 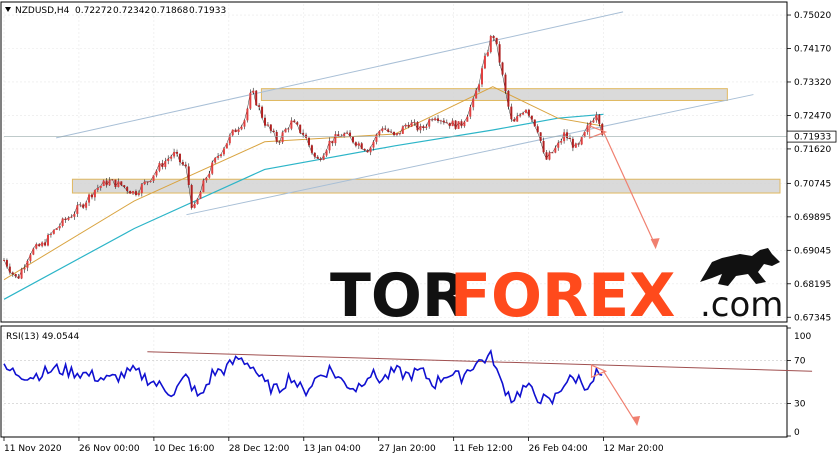 I want to click on rsi-tick-label: 70, so click(x=800, y=361).